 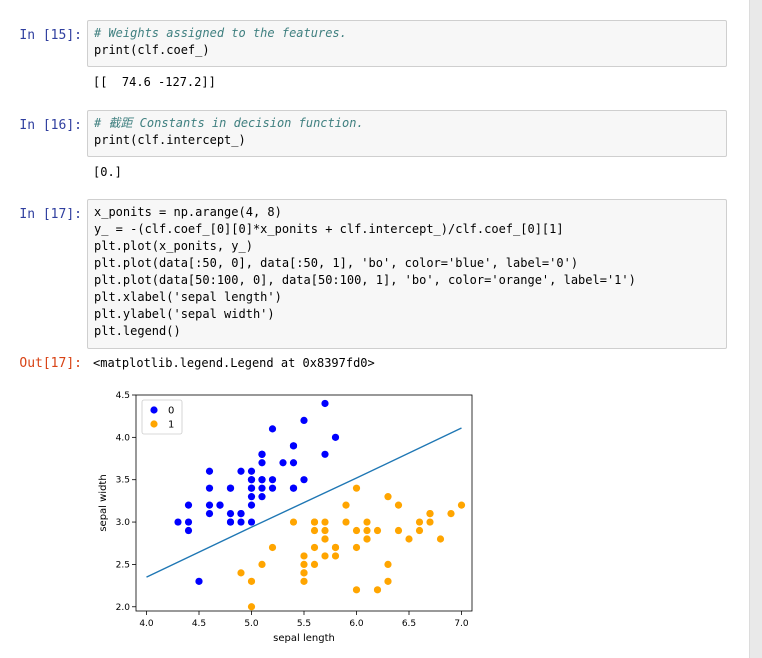 I want to click on code-line: plt.legend(), so click(x=137, y=331).